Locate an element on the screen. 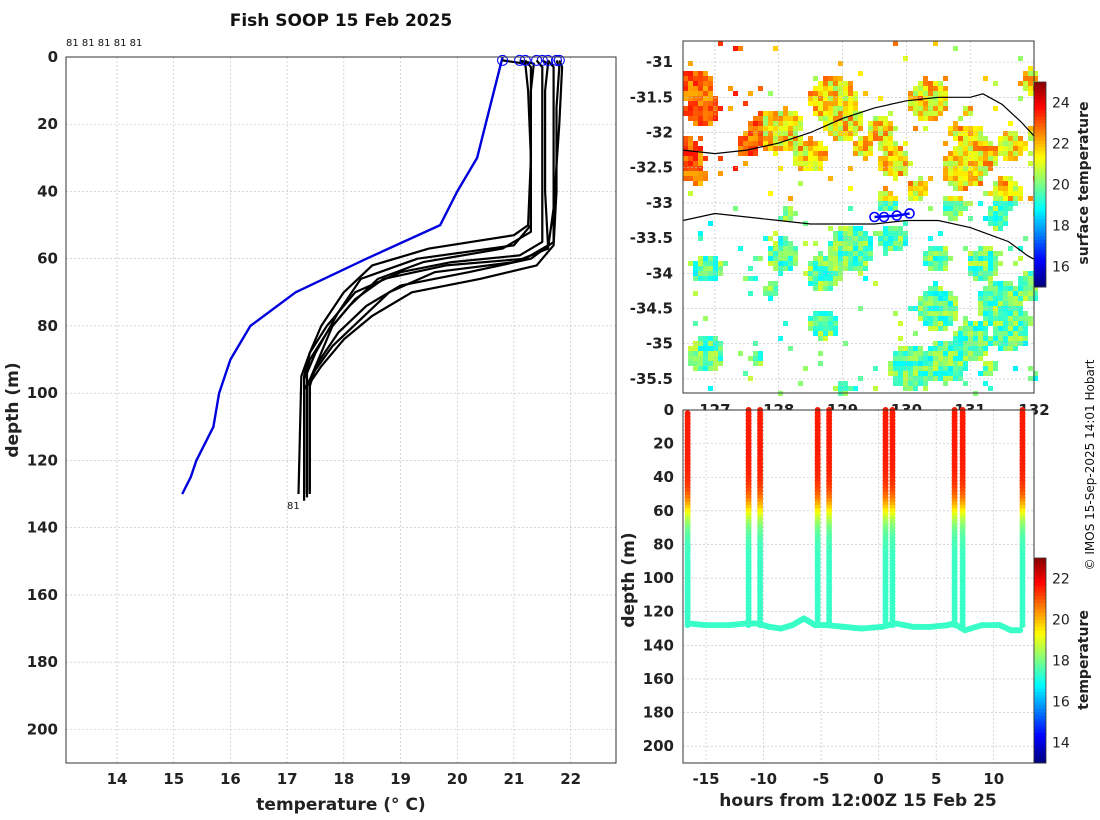 Image resolution: width=1100 pixels, height=820 pixels. imos-credit: © IMOS 15-Sep-2025 14:01 Hobart is located at coordinates (1090, 464).